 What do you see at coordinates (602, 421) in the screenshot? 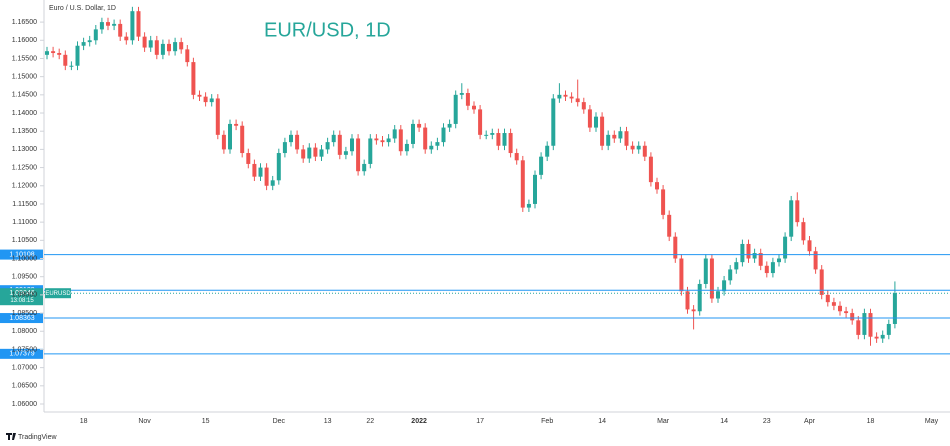
I see `x-tick-label: 14` at bounding box center [602, 421].